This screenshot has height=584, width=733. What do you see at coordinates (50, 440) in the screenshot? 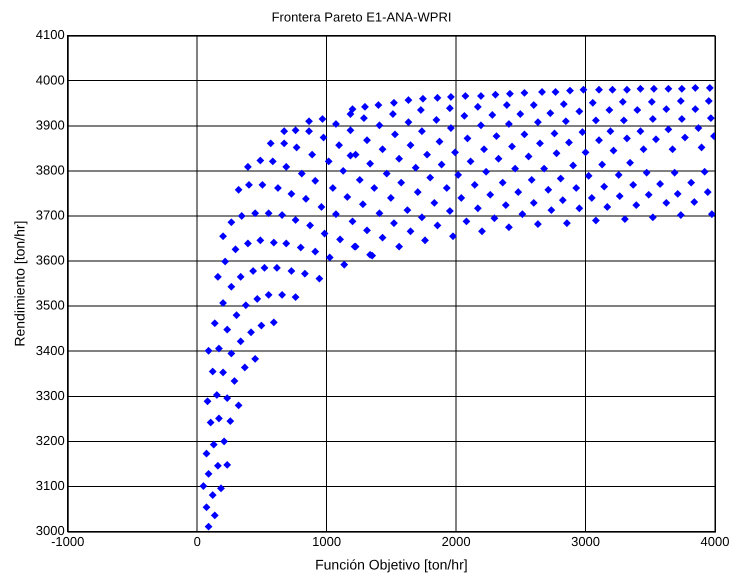
I see `y-tick-label: 3200` at bounding box center [50, 440].